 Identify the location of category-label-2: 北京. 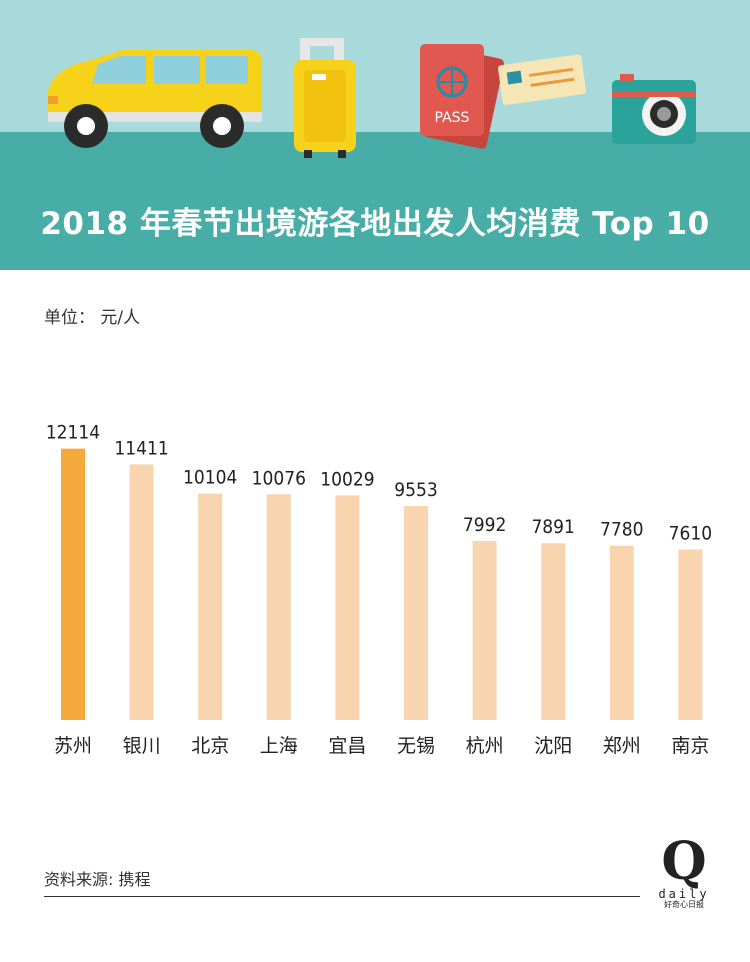
(210, 746).